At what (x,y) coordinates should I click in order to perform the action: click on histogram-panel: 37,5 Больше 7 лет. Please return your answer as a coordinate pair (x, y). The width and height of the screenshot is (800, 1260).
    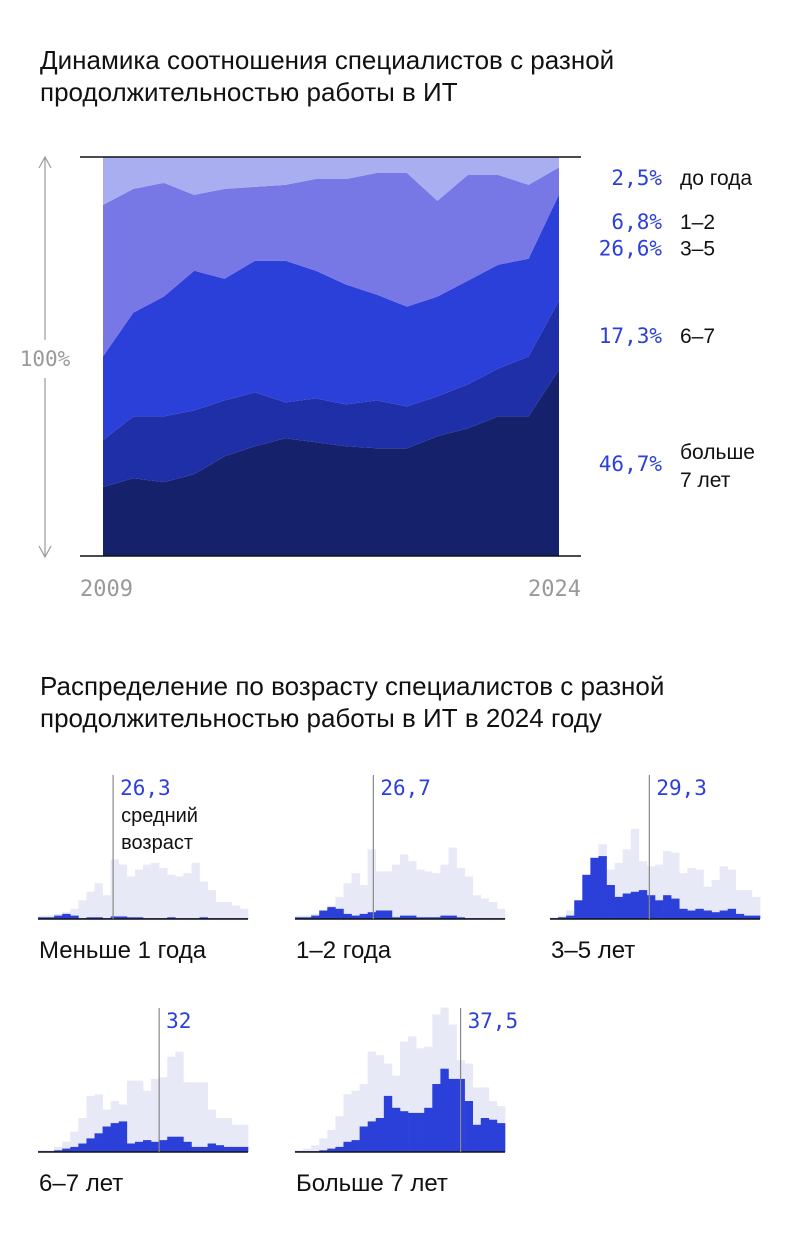
    Looking at the image, I should click on (406, 1102).